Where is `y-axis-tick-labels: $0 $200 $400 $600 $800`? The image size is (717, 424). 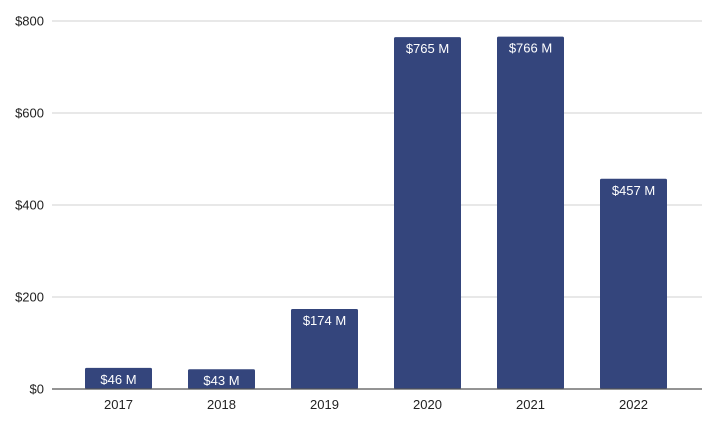 y-axis-tick-labels: $0 $200 $400 $600 $800 is located at coordinates (29, 205).